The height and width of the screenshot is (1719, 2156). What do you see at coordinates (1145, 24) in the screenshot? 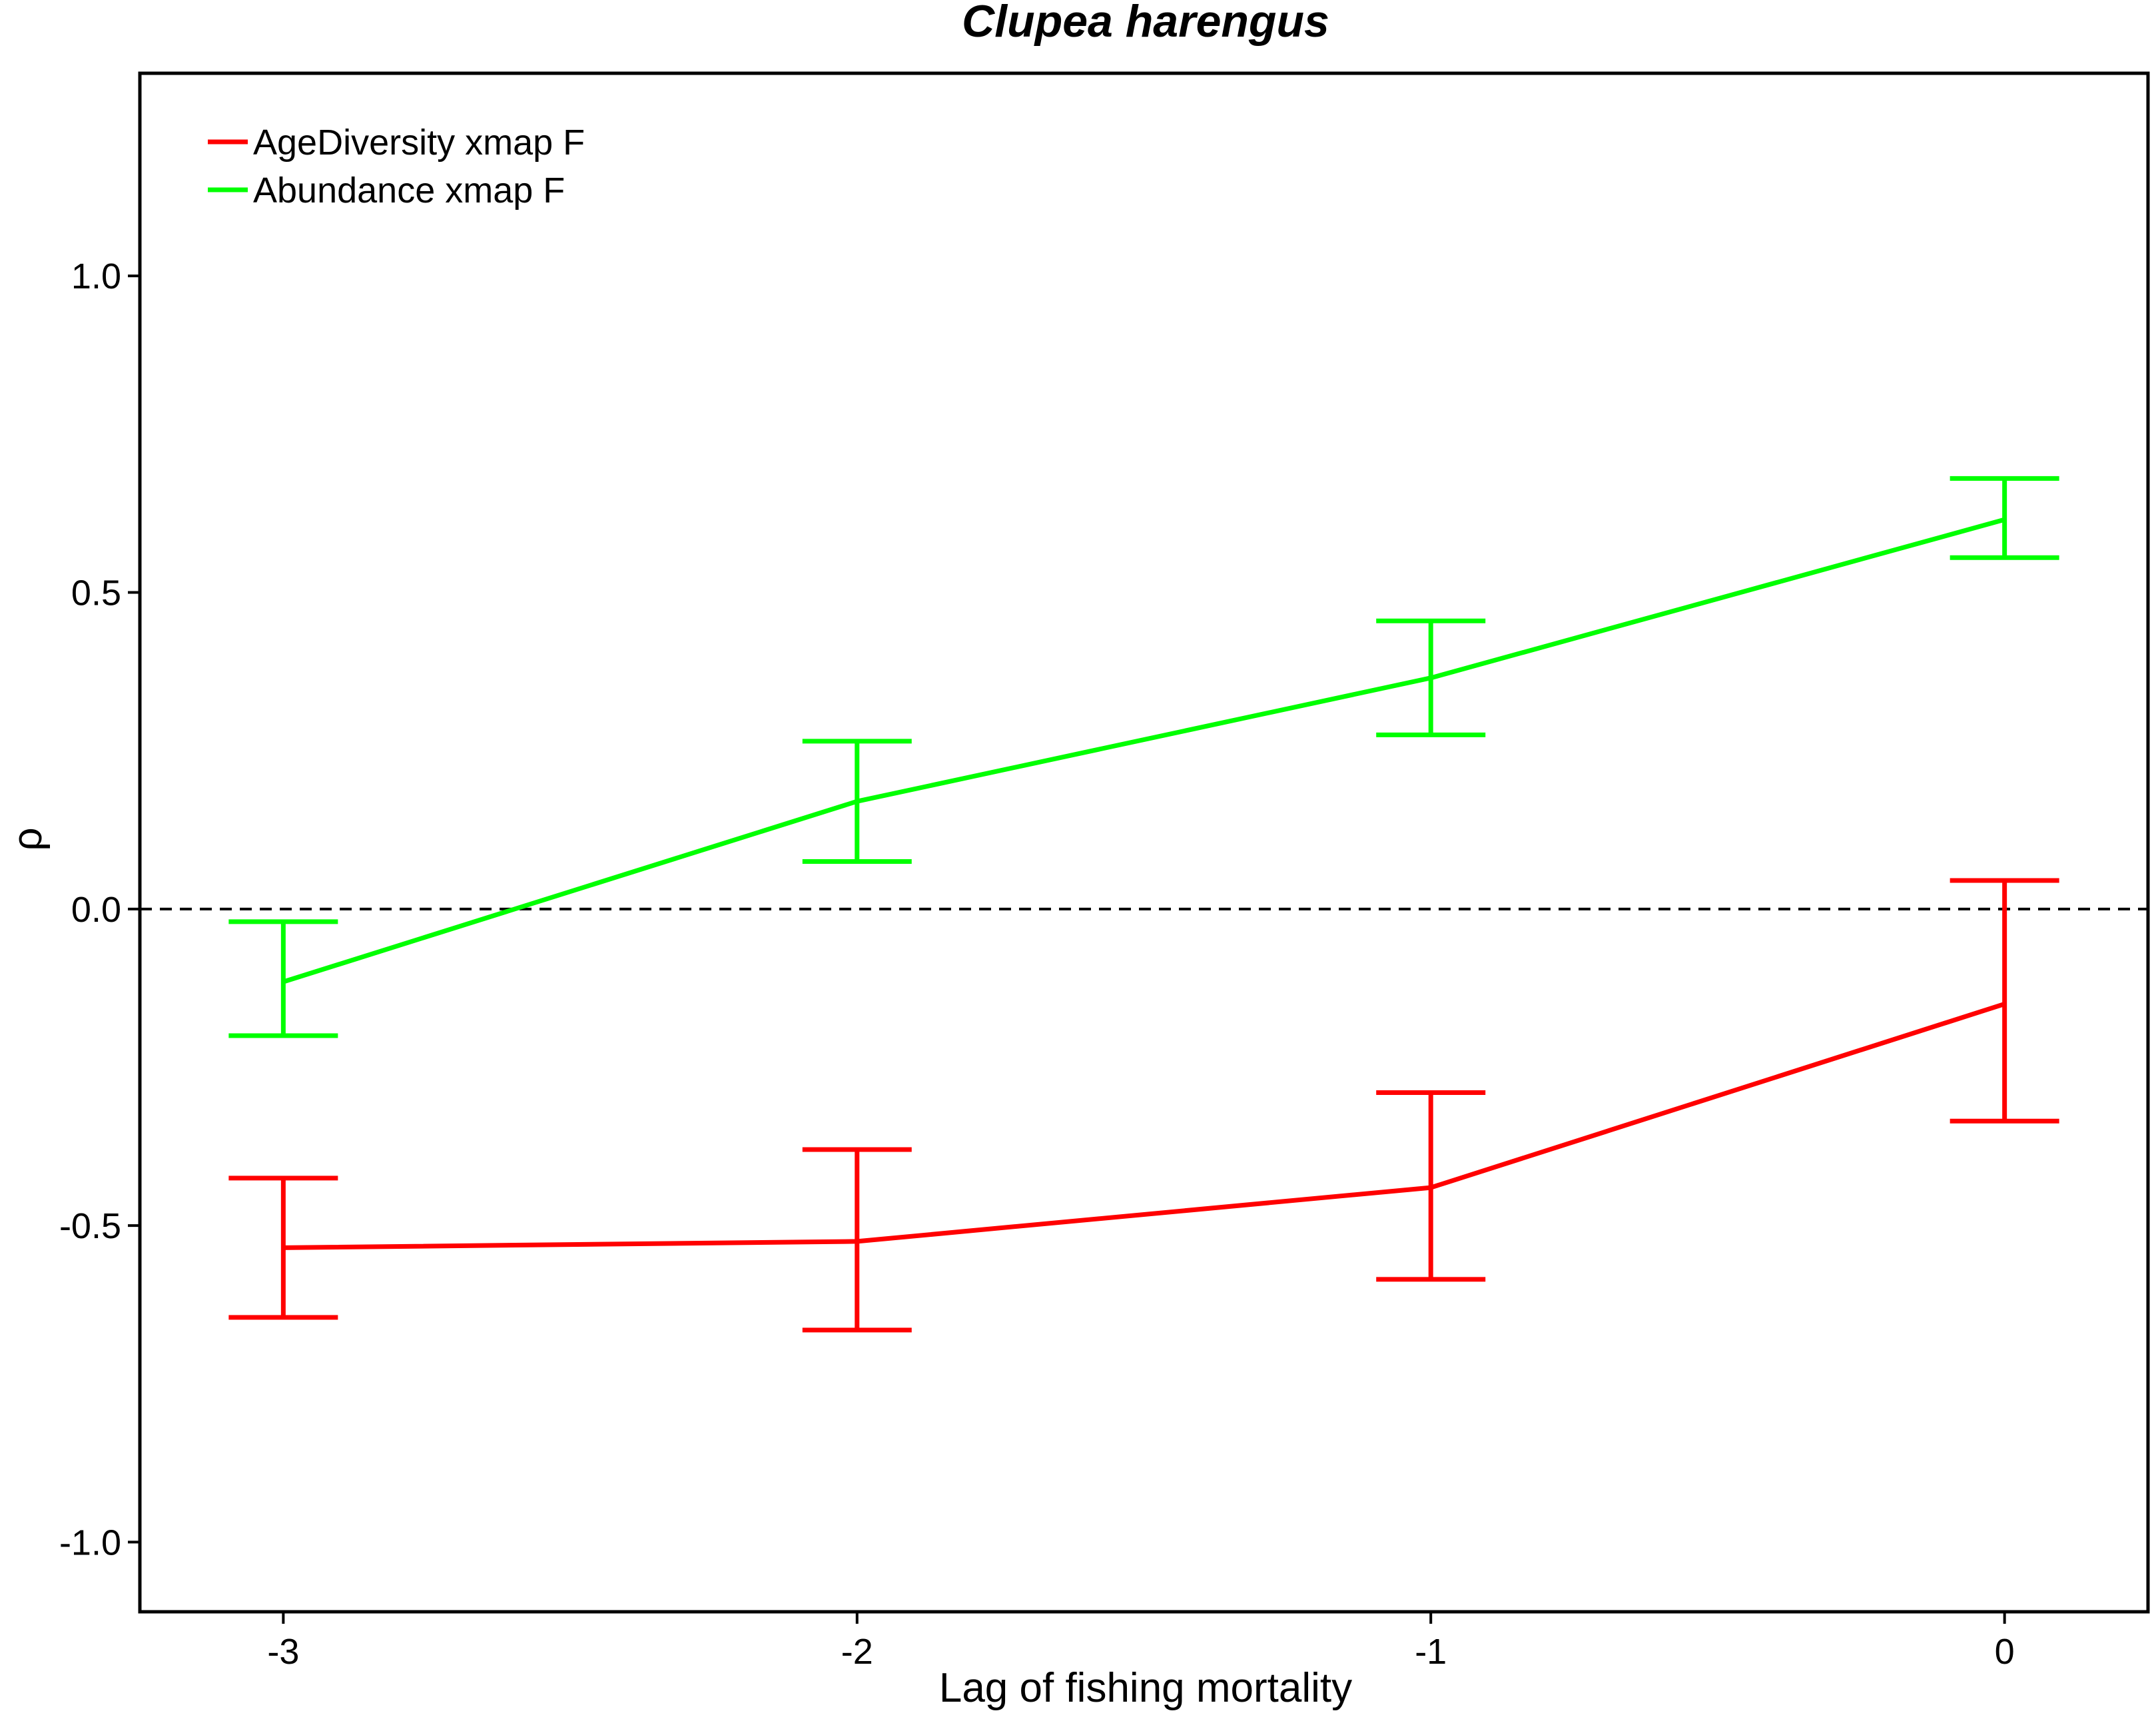
I see `chart-title: Clupea harengus` at bounding box center [1145, 24].